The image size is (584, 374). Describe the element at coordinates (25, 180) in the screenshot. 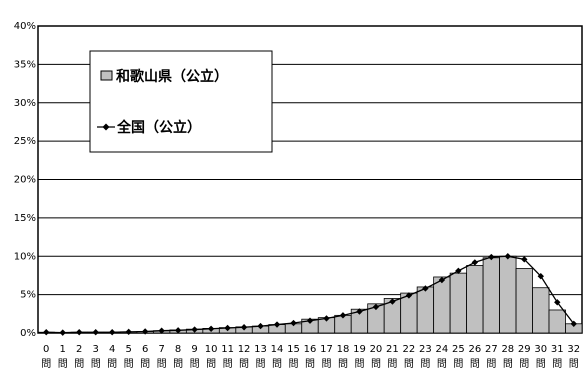

I see `y-tick-labels: 0% 5% 10% 15% 20% 25% 30% 35% 40%` at that location.